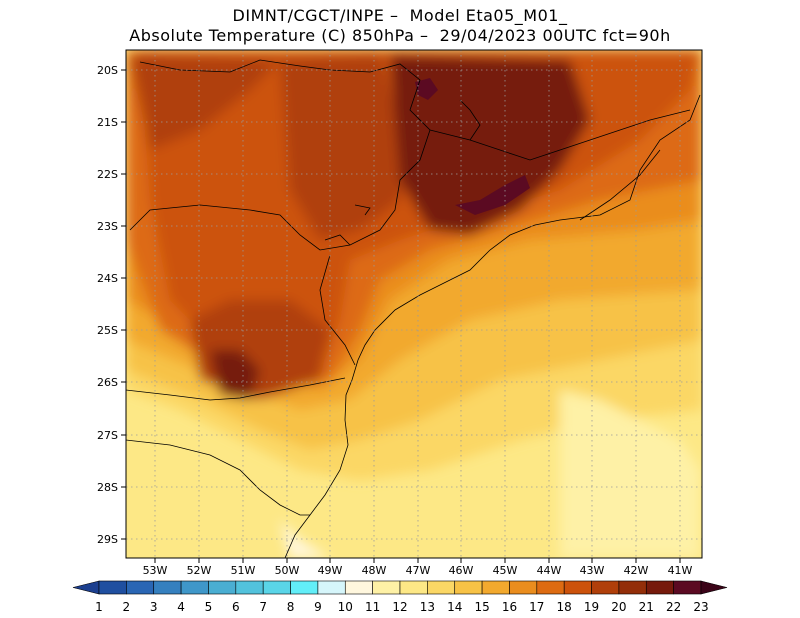 The image size is (800, 618). I want to click on state-border-north, so click(280, 155).